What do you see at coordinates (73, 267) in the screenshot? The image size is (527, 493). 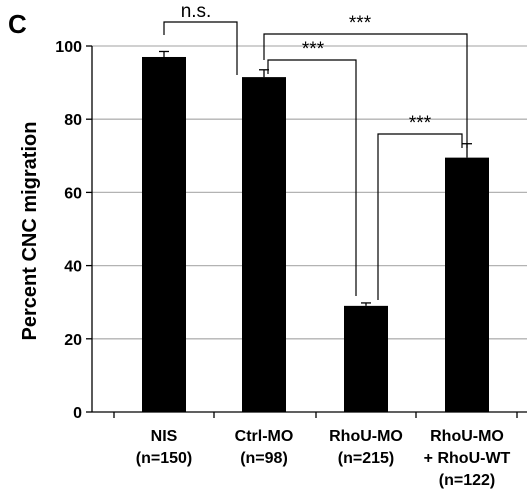 I see `y-tick-label: 40` at bounding box center [73, 267].